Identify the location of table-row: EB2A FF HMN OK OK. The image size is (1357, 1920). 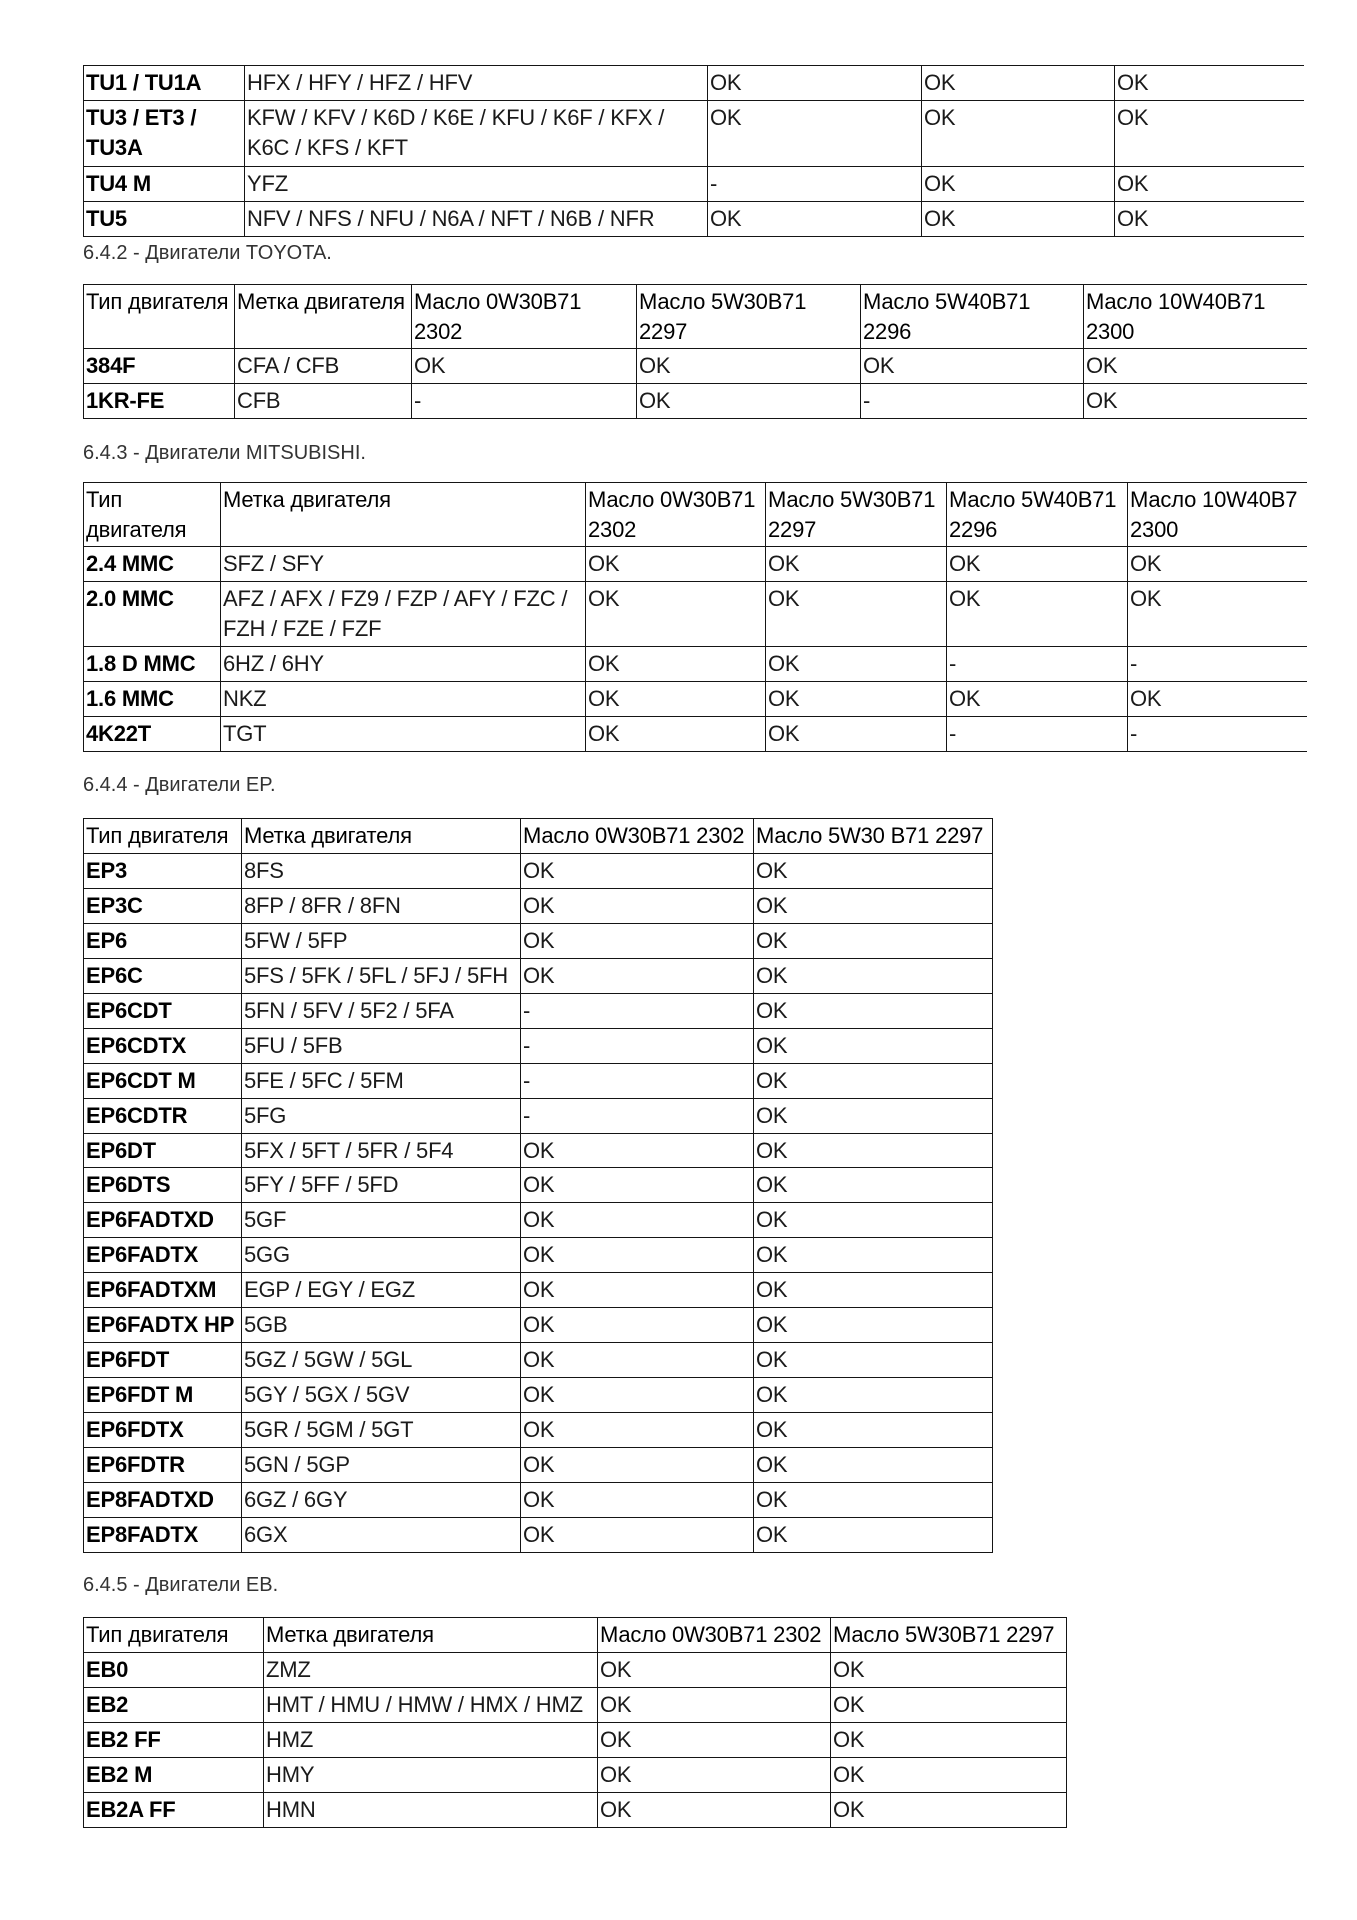
(575, 1810).